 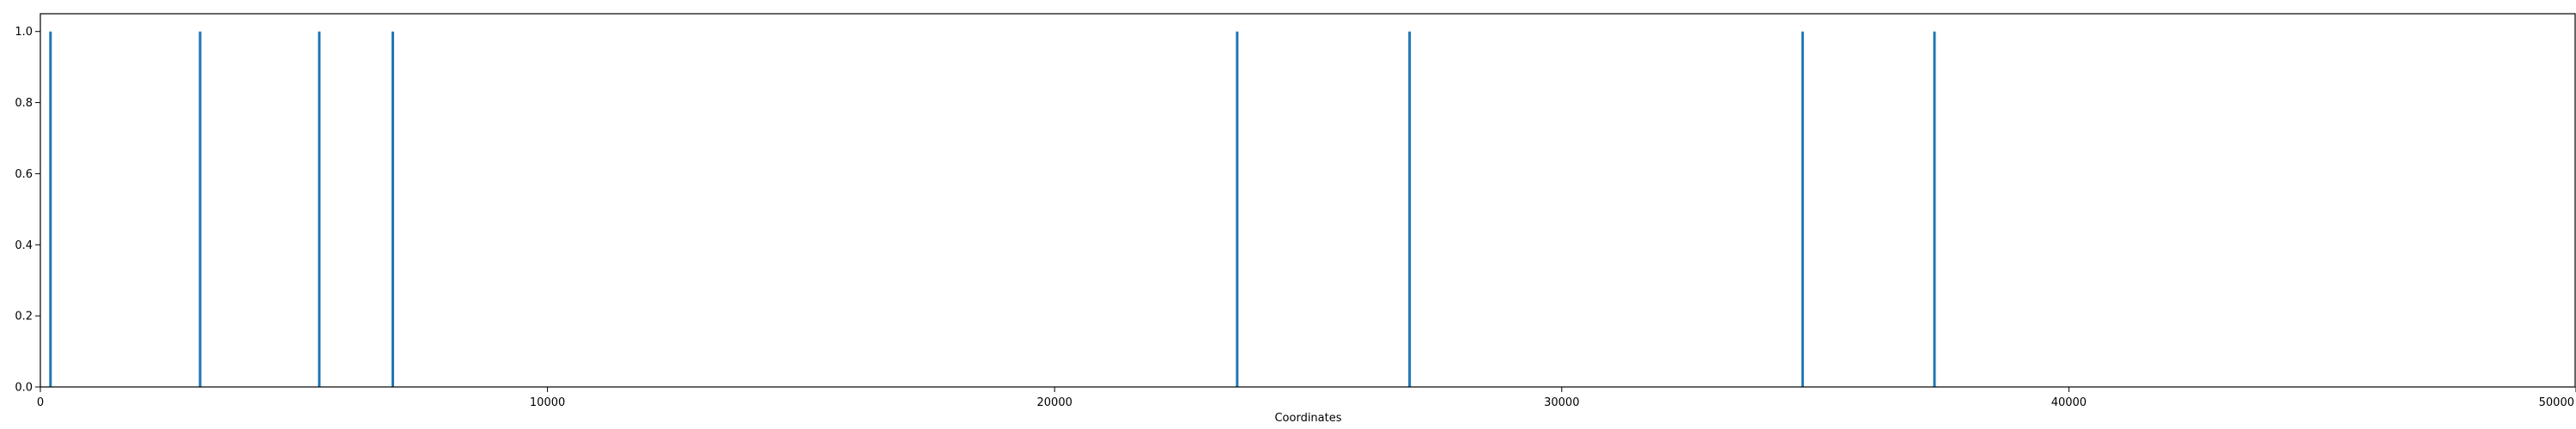 What do you see at coordinates (2557, 402) in the screenshot?
I see `x-tick-label: 50000` at bounding box center [2557, 402].